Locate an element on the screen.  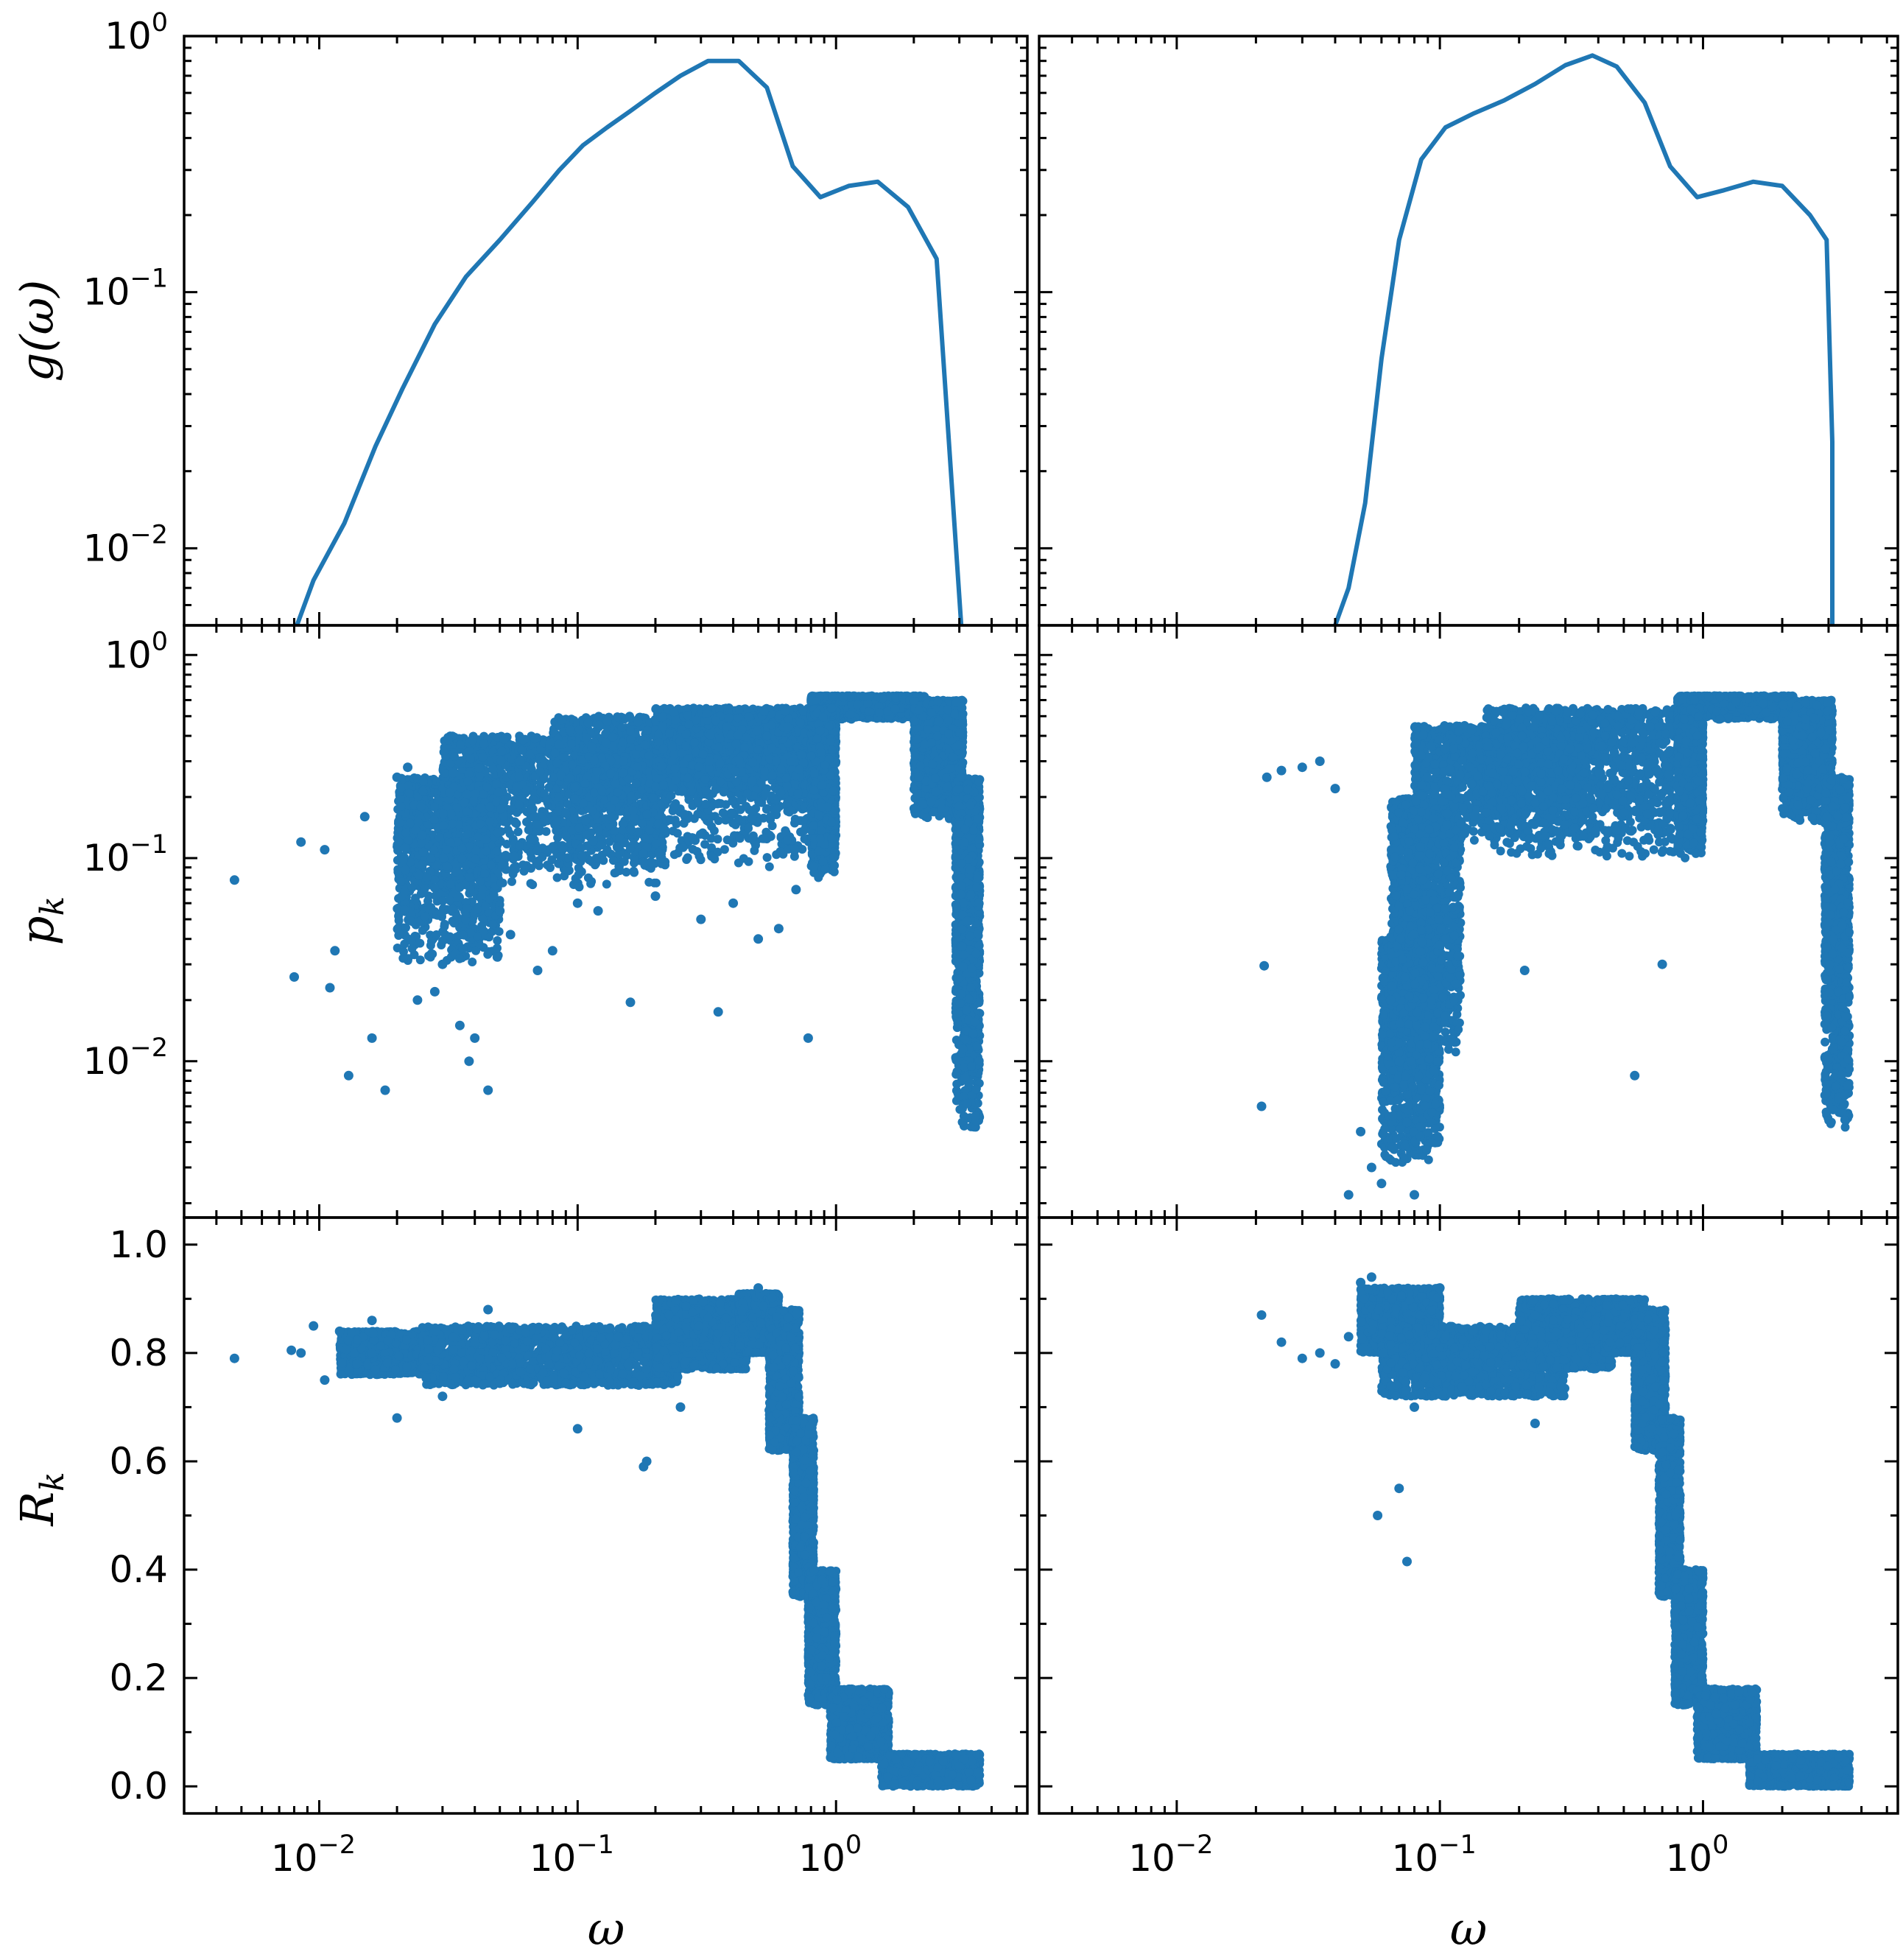
plot-area-top-right is located at coordinates (1584, 339).